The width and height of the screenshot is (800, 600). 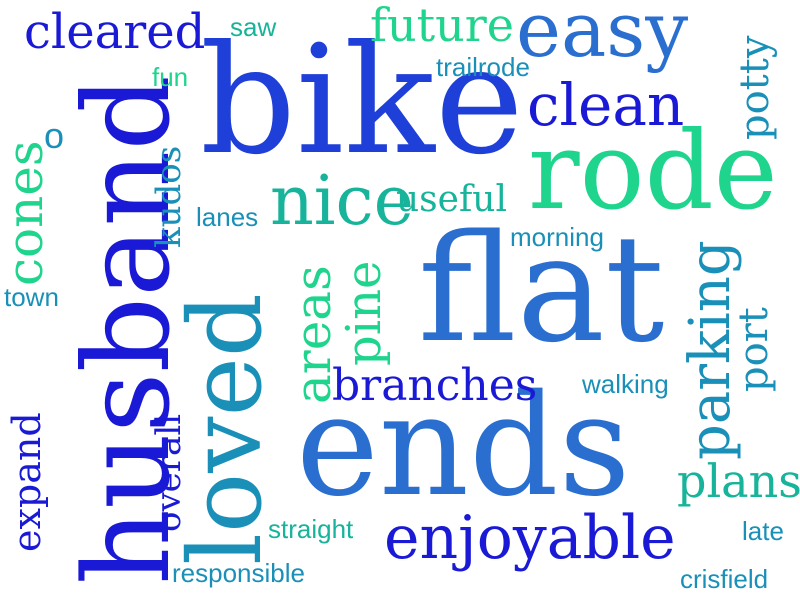 I want to click on word-flat: flat, so click(x=541, y=289).